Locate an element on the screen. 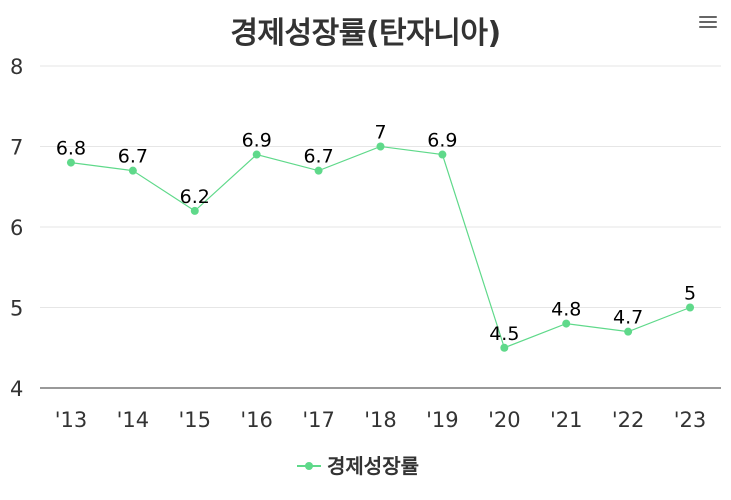 This screenshot has width=731, height=500. x-tick-label: '17 is located at coordinates (318, 420).